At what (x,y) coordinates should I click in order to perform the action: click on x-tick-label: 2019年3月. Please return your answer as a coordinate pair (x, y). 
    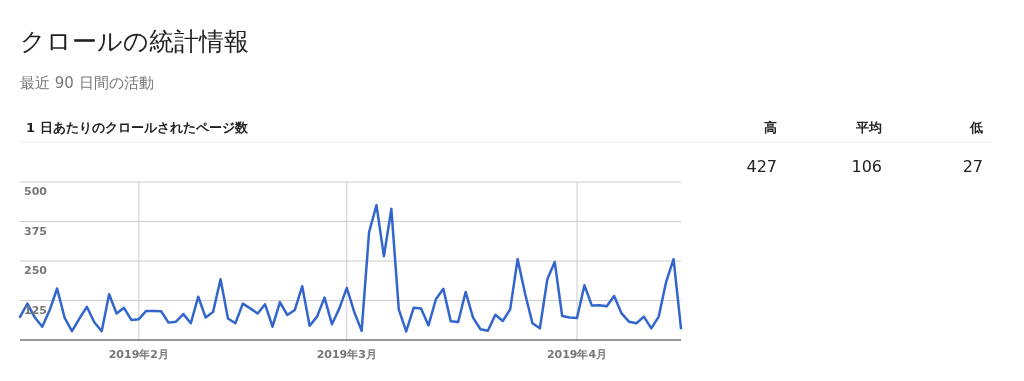
    Looking at the image, I should click on (346, 354).